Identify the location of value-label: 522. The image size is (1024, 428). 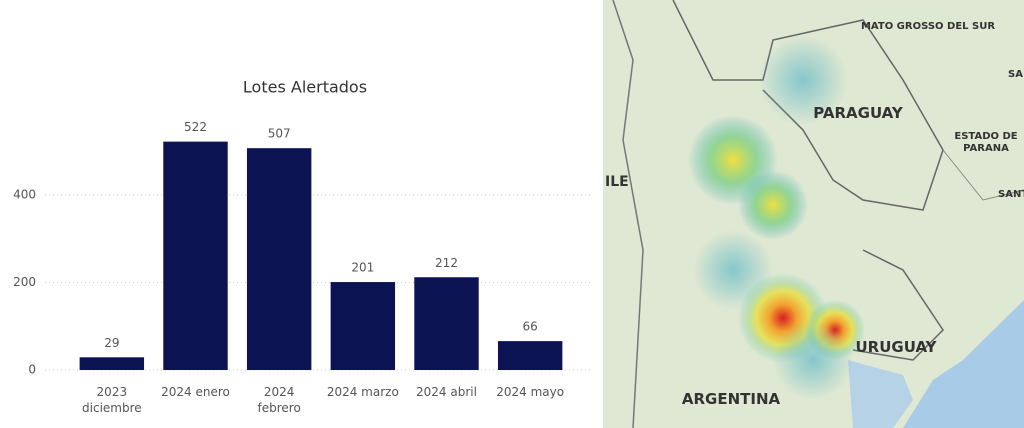
(195, 127).